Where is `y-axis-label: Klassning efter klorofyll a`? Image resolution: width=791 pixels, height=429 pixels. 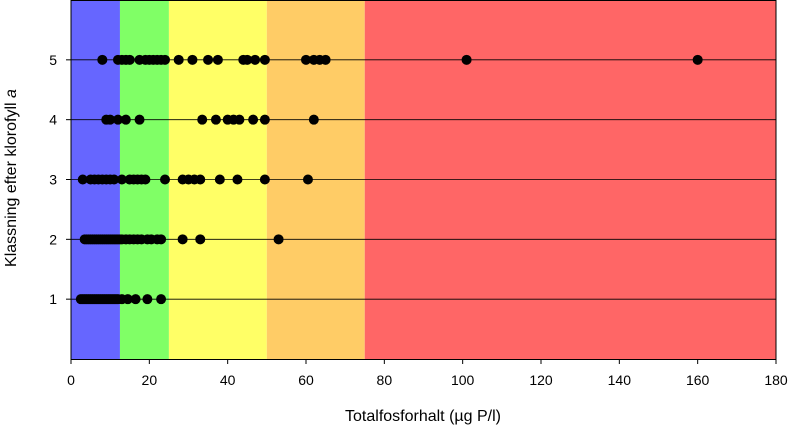
y-axis-label: Klassning efter klorofyll a is located at coordinates (11, 178).